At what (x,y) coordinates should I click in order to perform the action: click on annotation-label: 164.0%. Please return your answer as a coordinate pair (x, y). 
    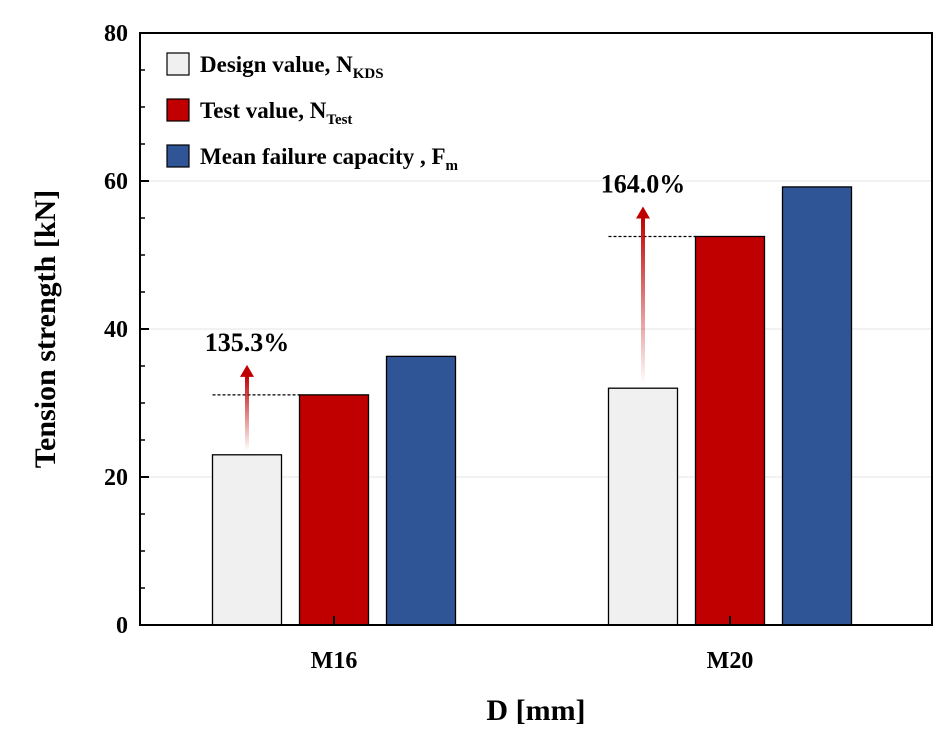
    Looking at the image, I should click on (643, 184).